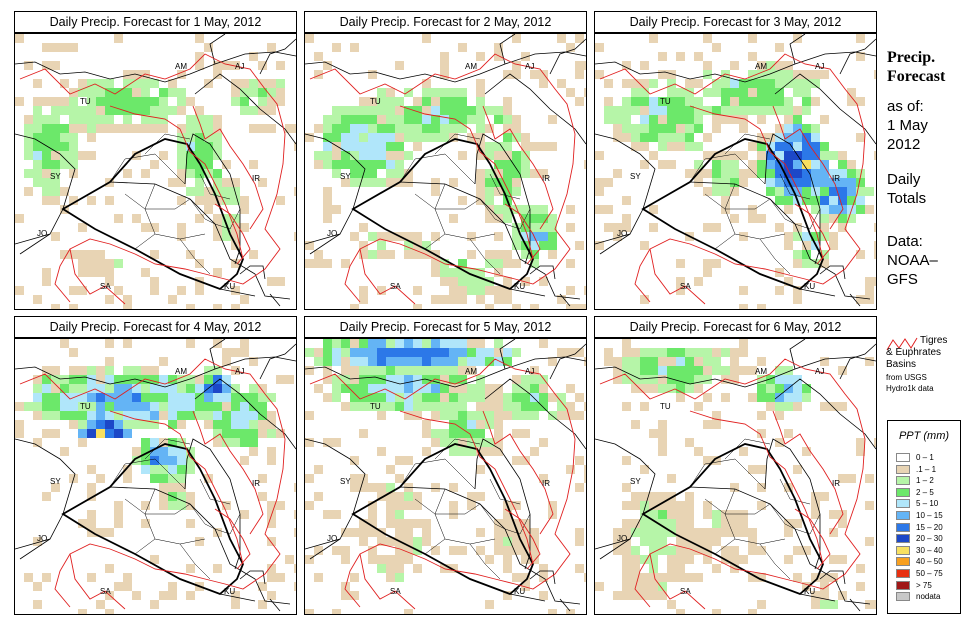 Image resolution: width=971 pixels, height=635 pixels. Describe the element at coordinates (155, 327) in the screenshot. I see `panel-title: Daily Precip. Forecast for 4 May, 2012` at that location.